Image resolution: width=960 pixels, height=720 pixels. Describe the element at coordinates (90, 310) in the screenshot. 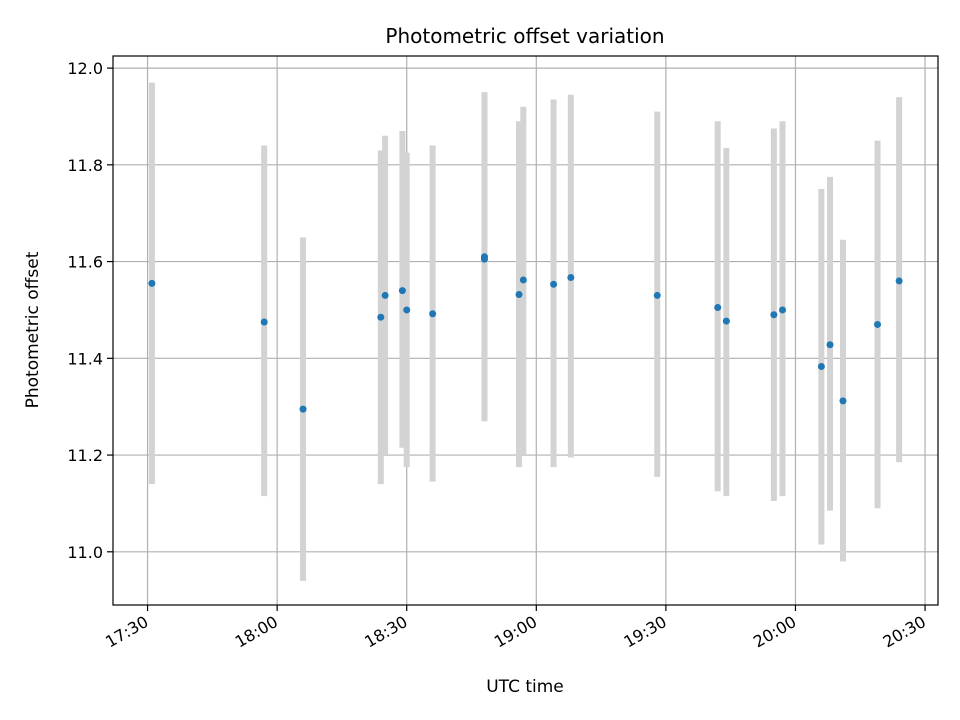

I see `y-axis: 11.0 11.2 11.4 11.6 11.8 12.0` at that location.